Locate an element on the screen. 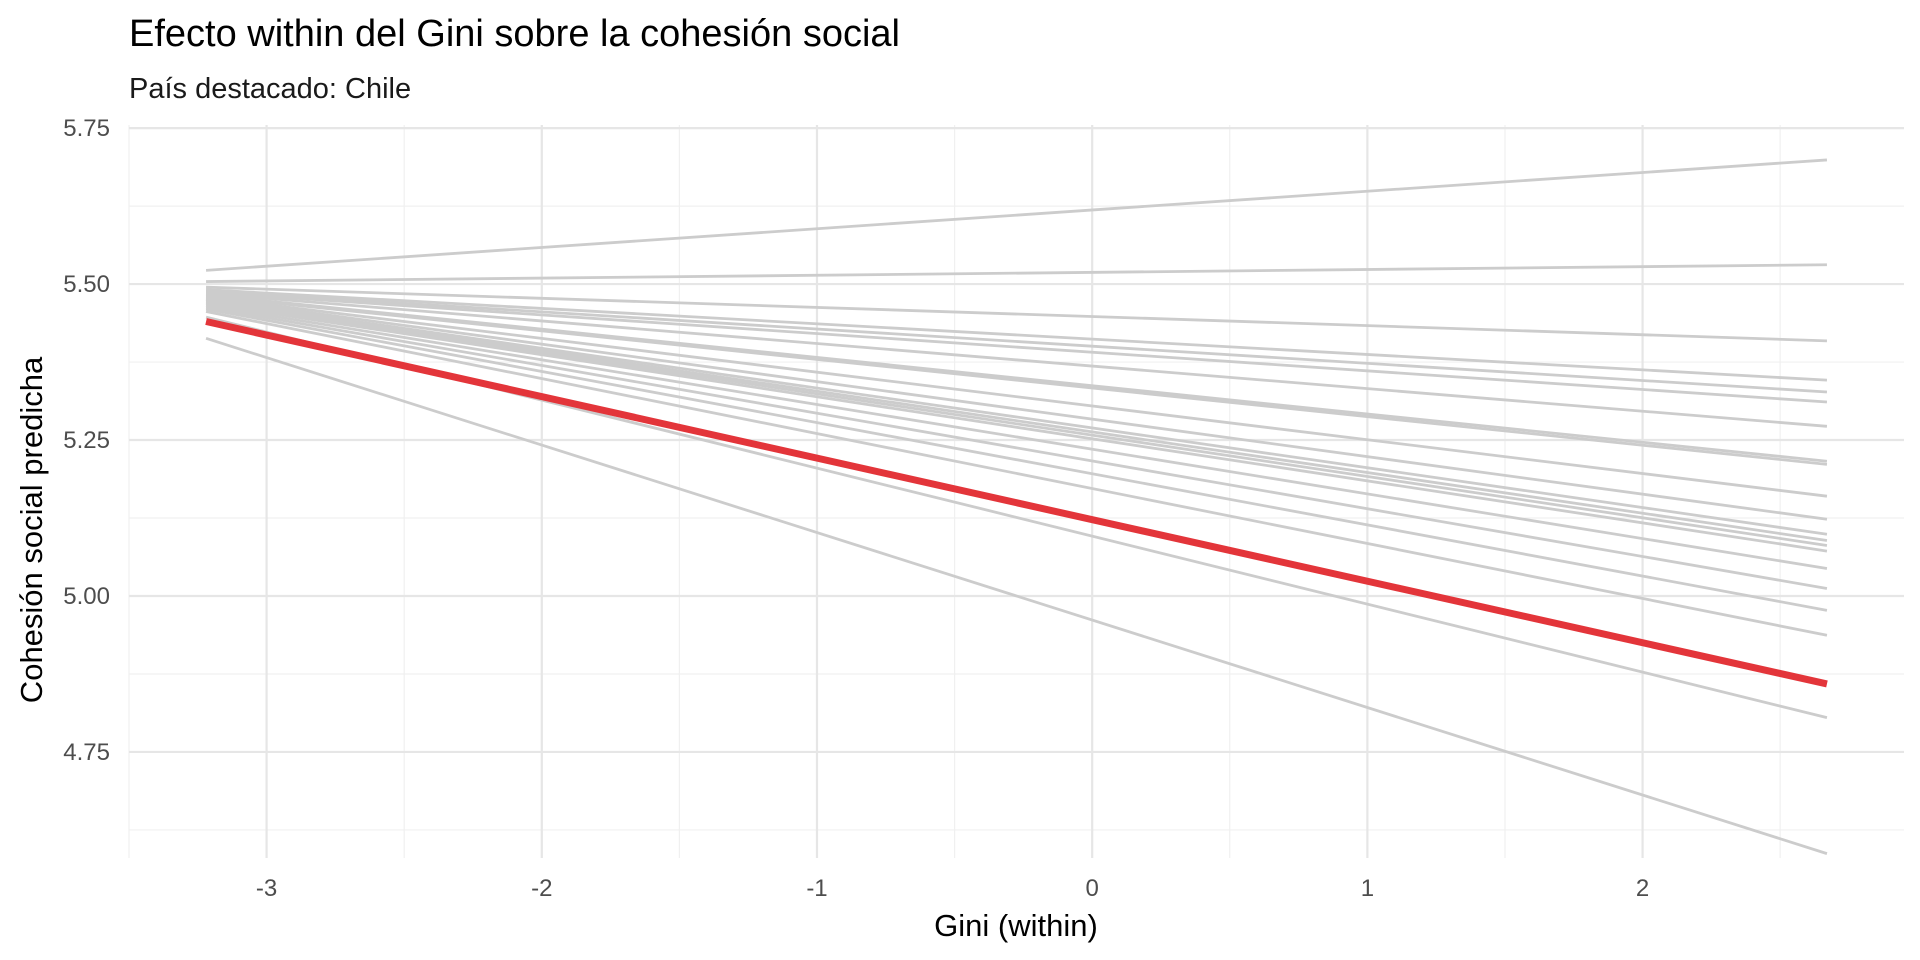  y-axis-ticks: 4.75 5.00 5.25 5.50 5.75 is located at coordinates (86, 440).